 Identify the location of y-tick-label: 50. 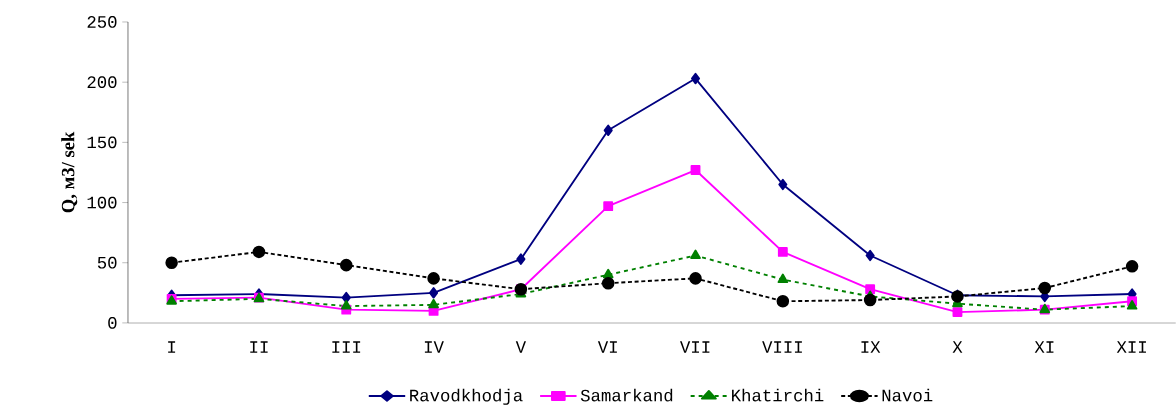
(107, 263).